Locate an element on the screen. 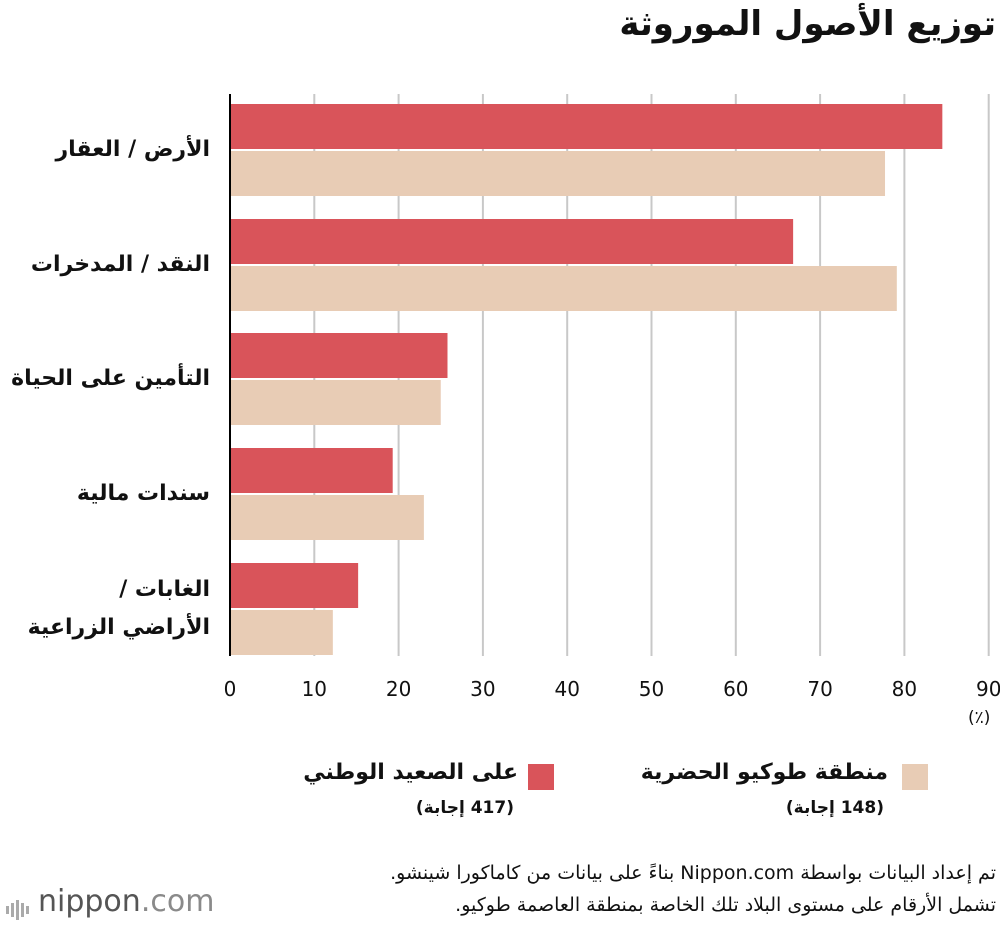 This screenshot has width=1000, height=928. category-label-line: الغابات / is located at coordinates (164, 589).